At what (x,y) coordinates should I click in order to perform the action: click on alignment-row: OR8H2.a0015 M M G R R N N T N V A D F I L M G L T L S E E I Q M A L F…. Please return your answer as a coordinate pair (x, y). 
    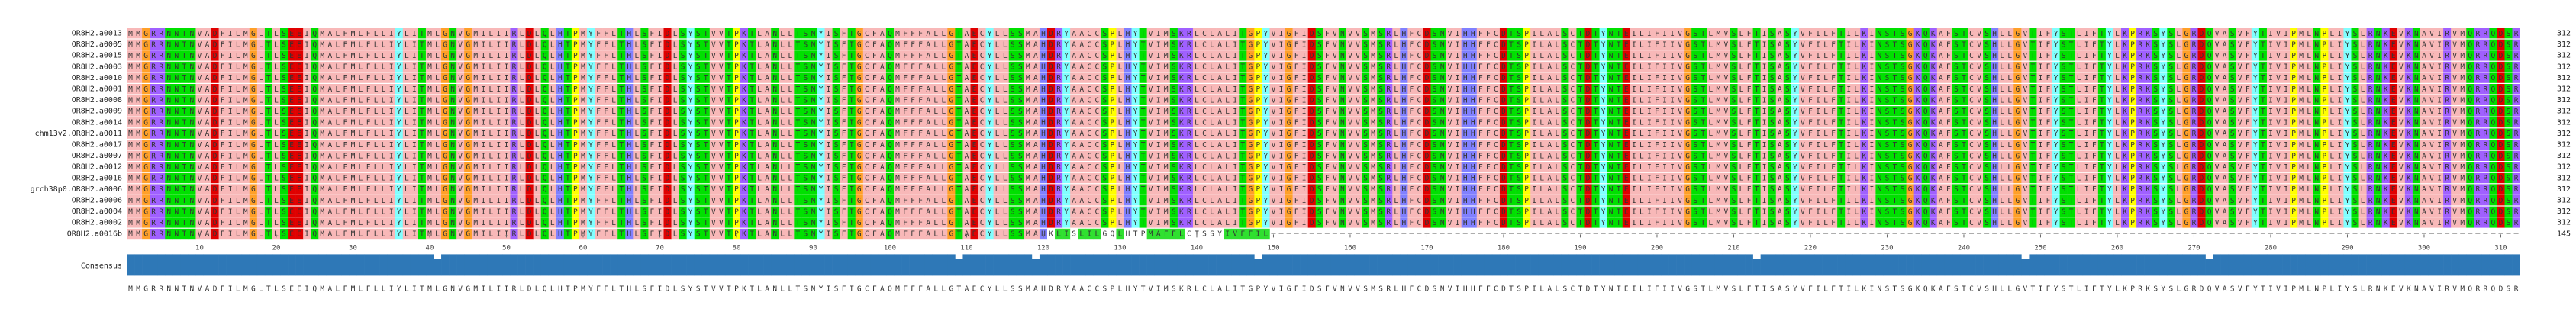
    Looking at the image, I should click on (1321, 55).